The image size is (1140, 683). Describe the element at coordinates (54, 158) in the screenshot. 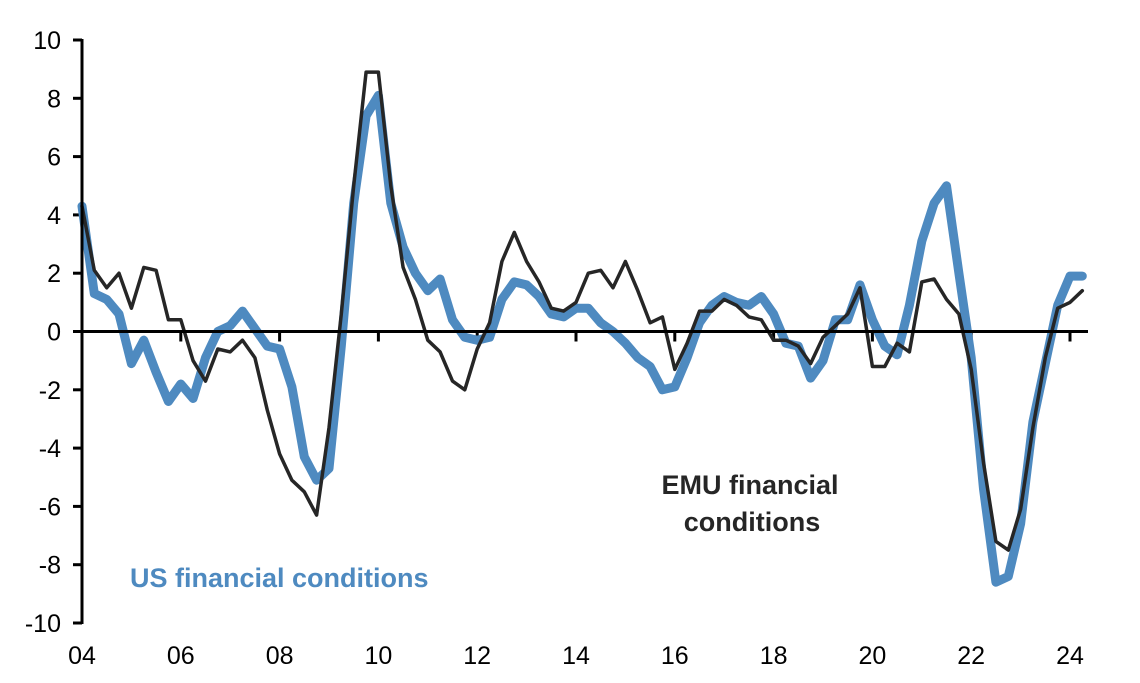

I see `y-tick-label: 6` at that location.